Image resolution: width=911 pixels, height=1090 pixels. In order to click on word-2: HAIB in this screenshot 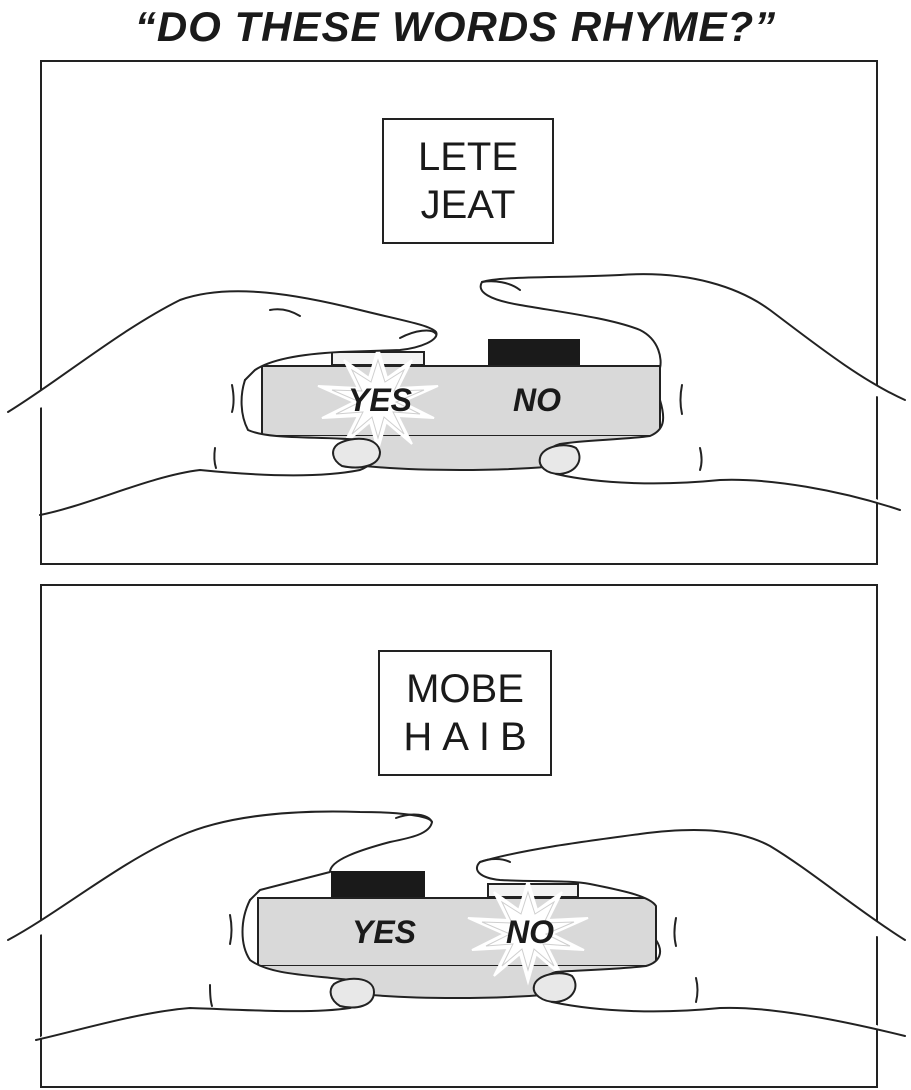, I will do `click(470, 737)`.